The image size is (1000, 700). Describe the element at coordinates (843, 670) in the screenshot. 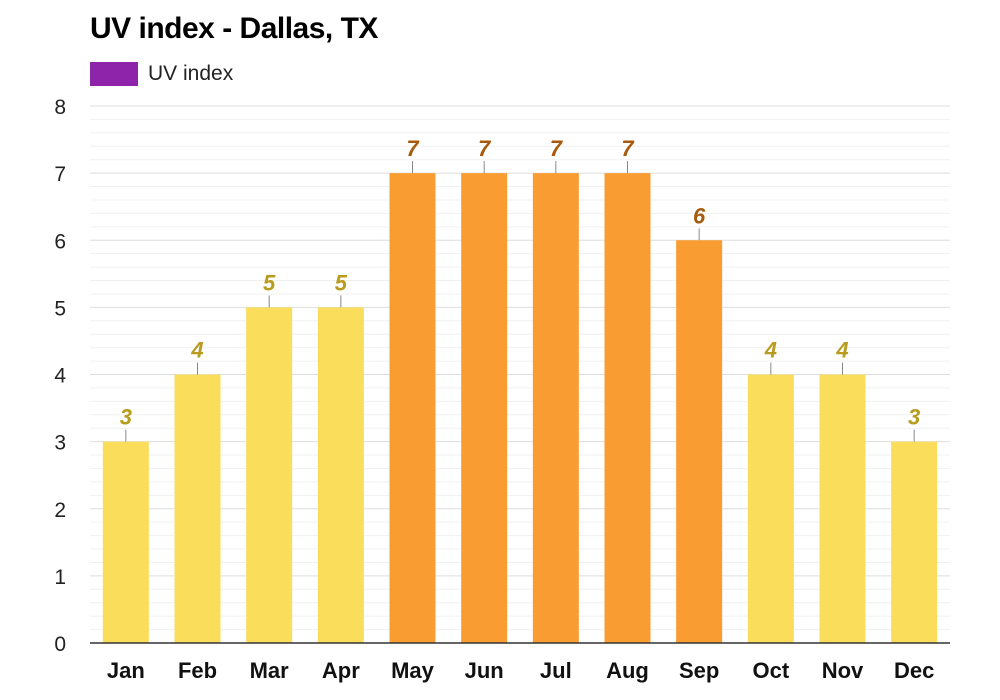

I see `x-tick-label: Nov` at that location.